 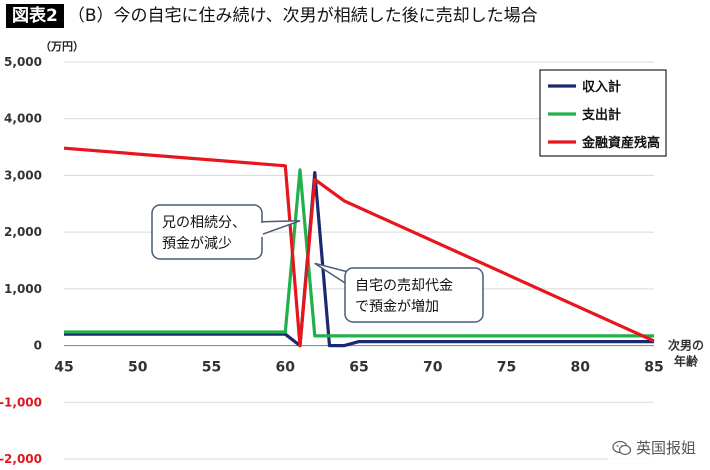 What do you see at coordinates (21, 459) in the screenshot?
I see `y-tick-label: -2,000` at bounding box center [21, 459].